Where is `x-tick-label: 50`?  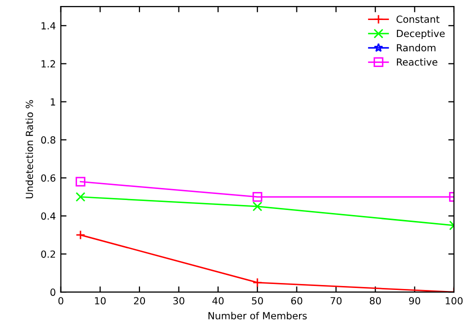 x-tick-label: 50 is located at coordinates (257, 300).